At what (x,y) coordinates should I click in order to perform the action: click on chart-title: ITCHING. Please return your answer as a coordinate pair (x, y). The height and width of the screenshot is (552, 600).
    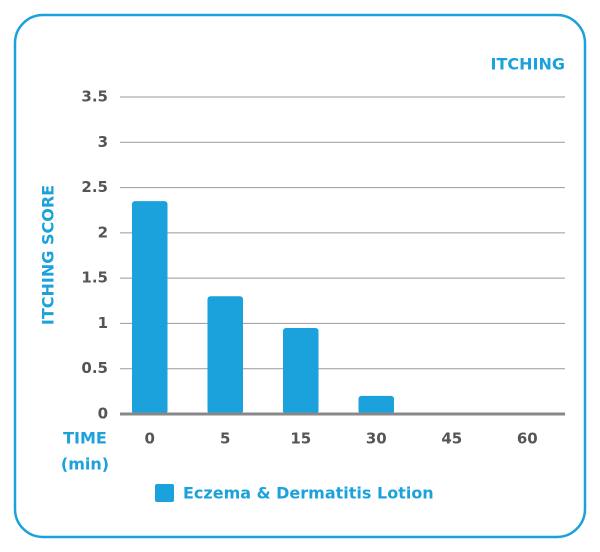
    Looking at the image, I should click on (528, 64).